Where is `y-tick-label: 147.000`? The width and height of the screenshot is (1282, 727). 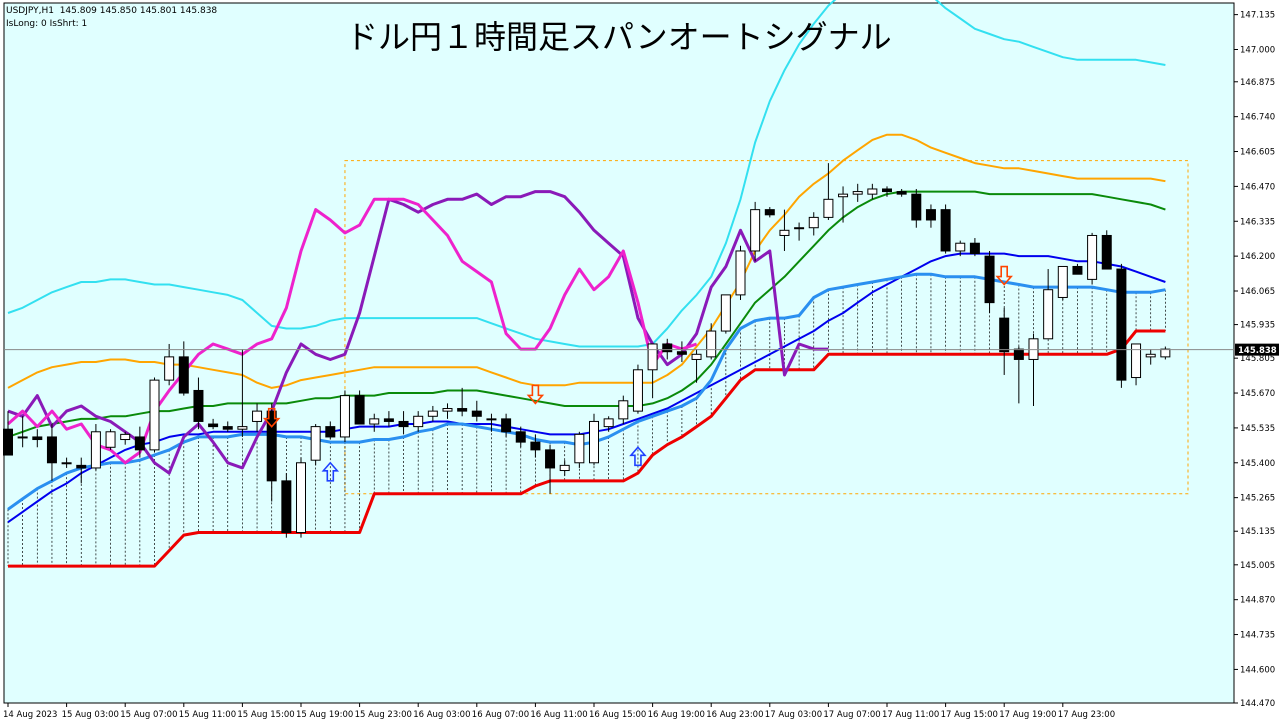
y-tick-label: 147.000 is located at coordinates (1257, 50).